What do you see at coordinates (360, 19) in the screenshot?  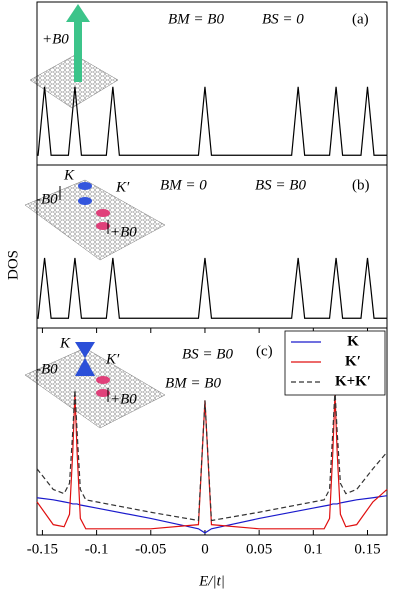 I see `panel-label: (a)` at bounding box center [360, 19].